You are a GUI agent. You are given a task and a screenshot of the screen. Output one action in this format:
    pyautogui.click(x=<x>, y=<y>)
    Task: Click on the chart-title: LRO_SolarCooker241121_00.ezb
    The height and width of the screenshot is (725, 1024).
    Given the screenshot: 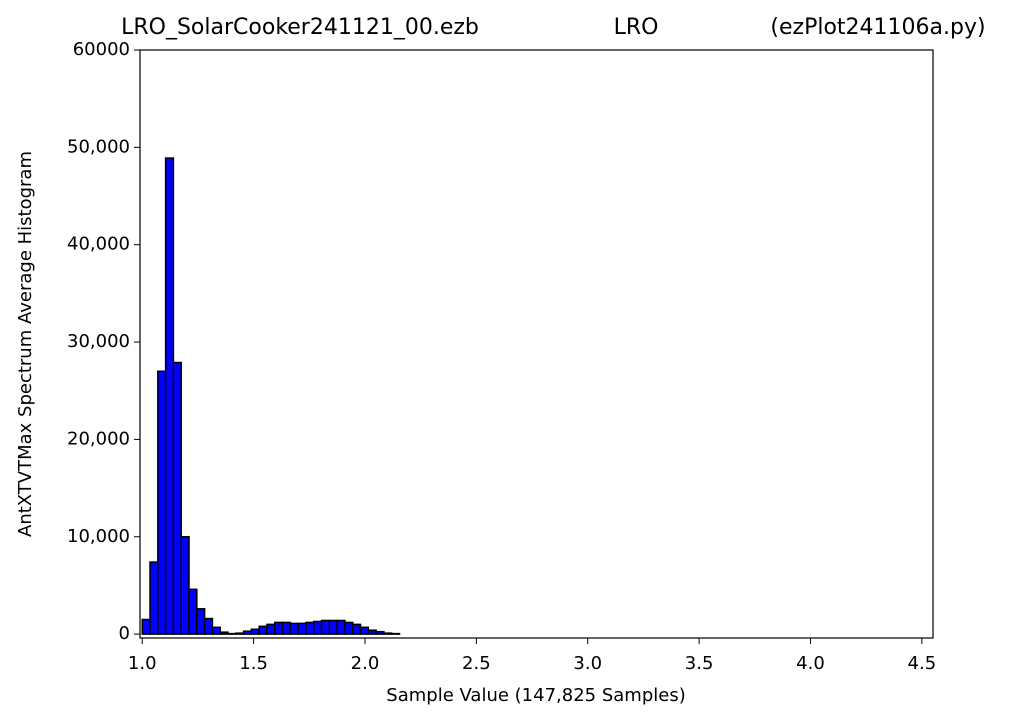 What is the action you would take?
    pyautogui.click(x=300, y=27)
    